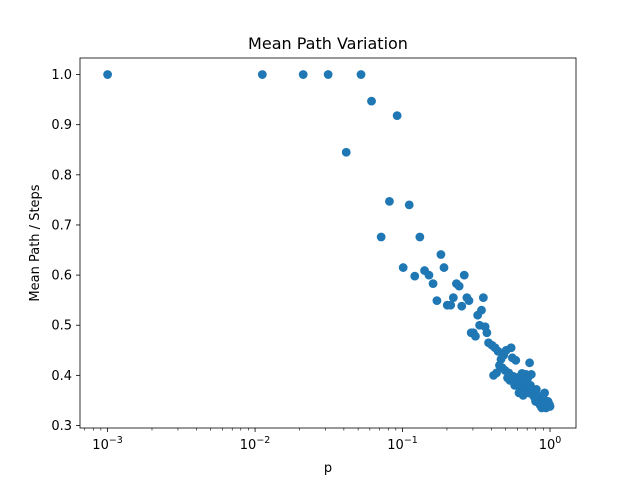  Describe the element at coordinates (61, 426) in the screenshot. I see `y-tick-label: 0.3` at that location.